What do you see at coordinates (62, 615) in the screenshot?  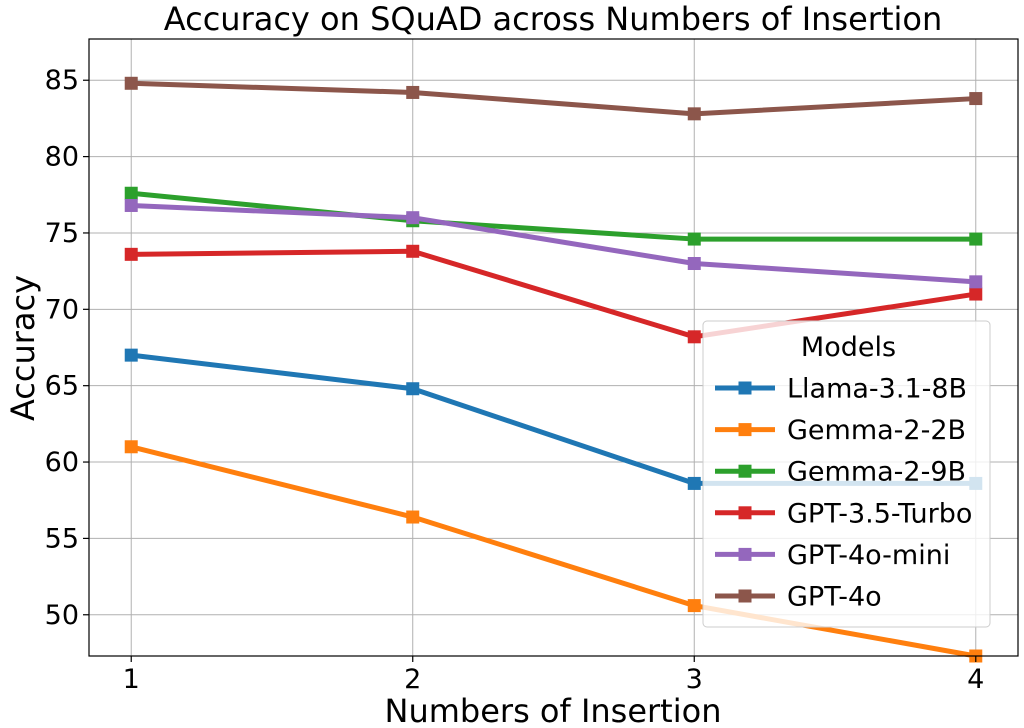 I see `y-tick-label: 50` at bounding box center [62, 615].